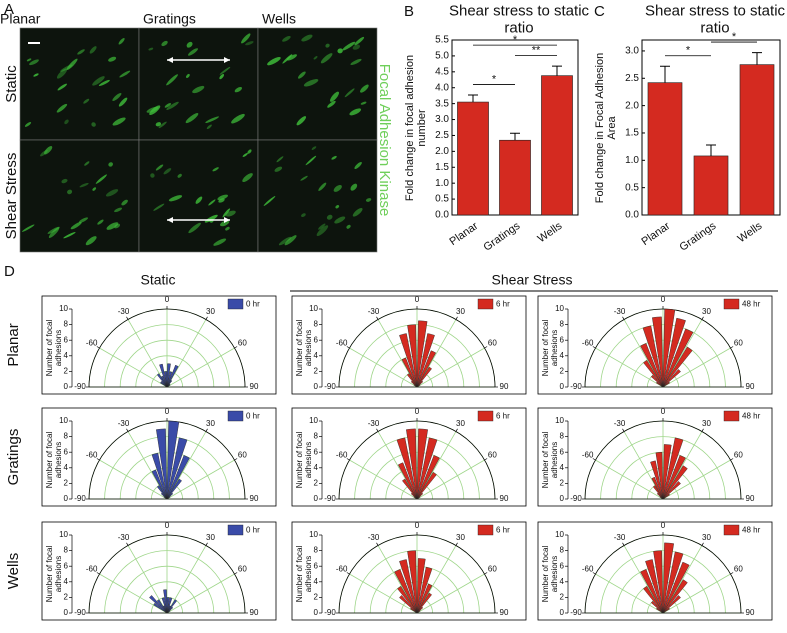 Image resolution: width=787 pixels, height=633 pixels. What do you see at coordinates (655, 234) in the screenshot?
I see `x-tick-label: Planar` at bounding box center [655, 234].